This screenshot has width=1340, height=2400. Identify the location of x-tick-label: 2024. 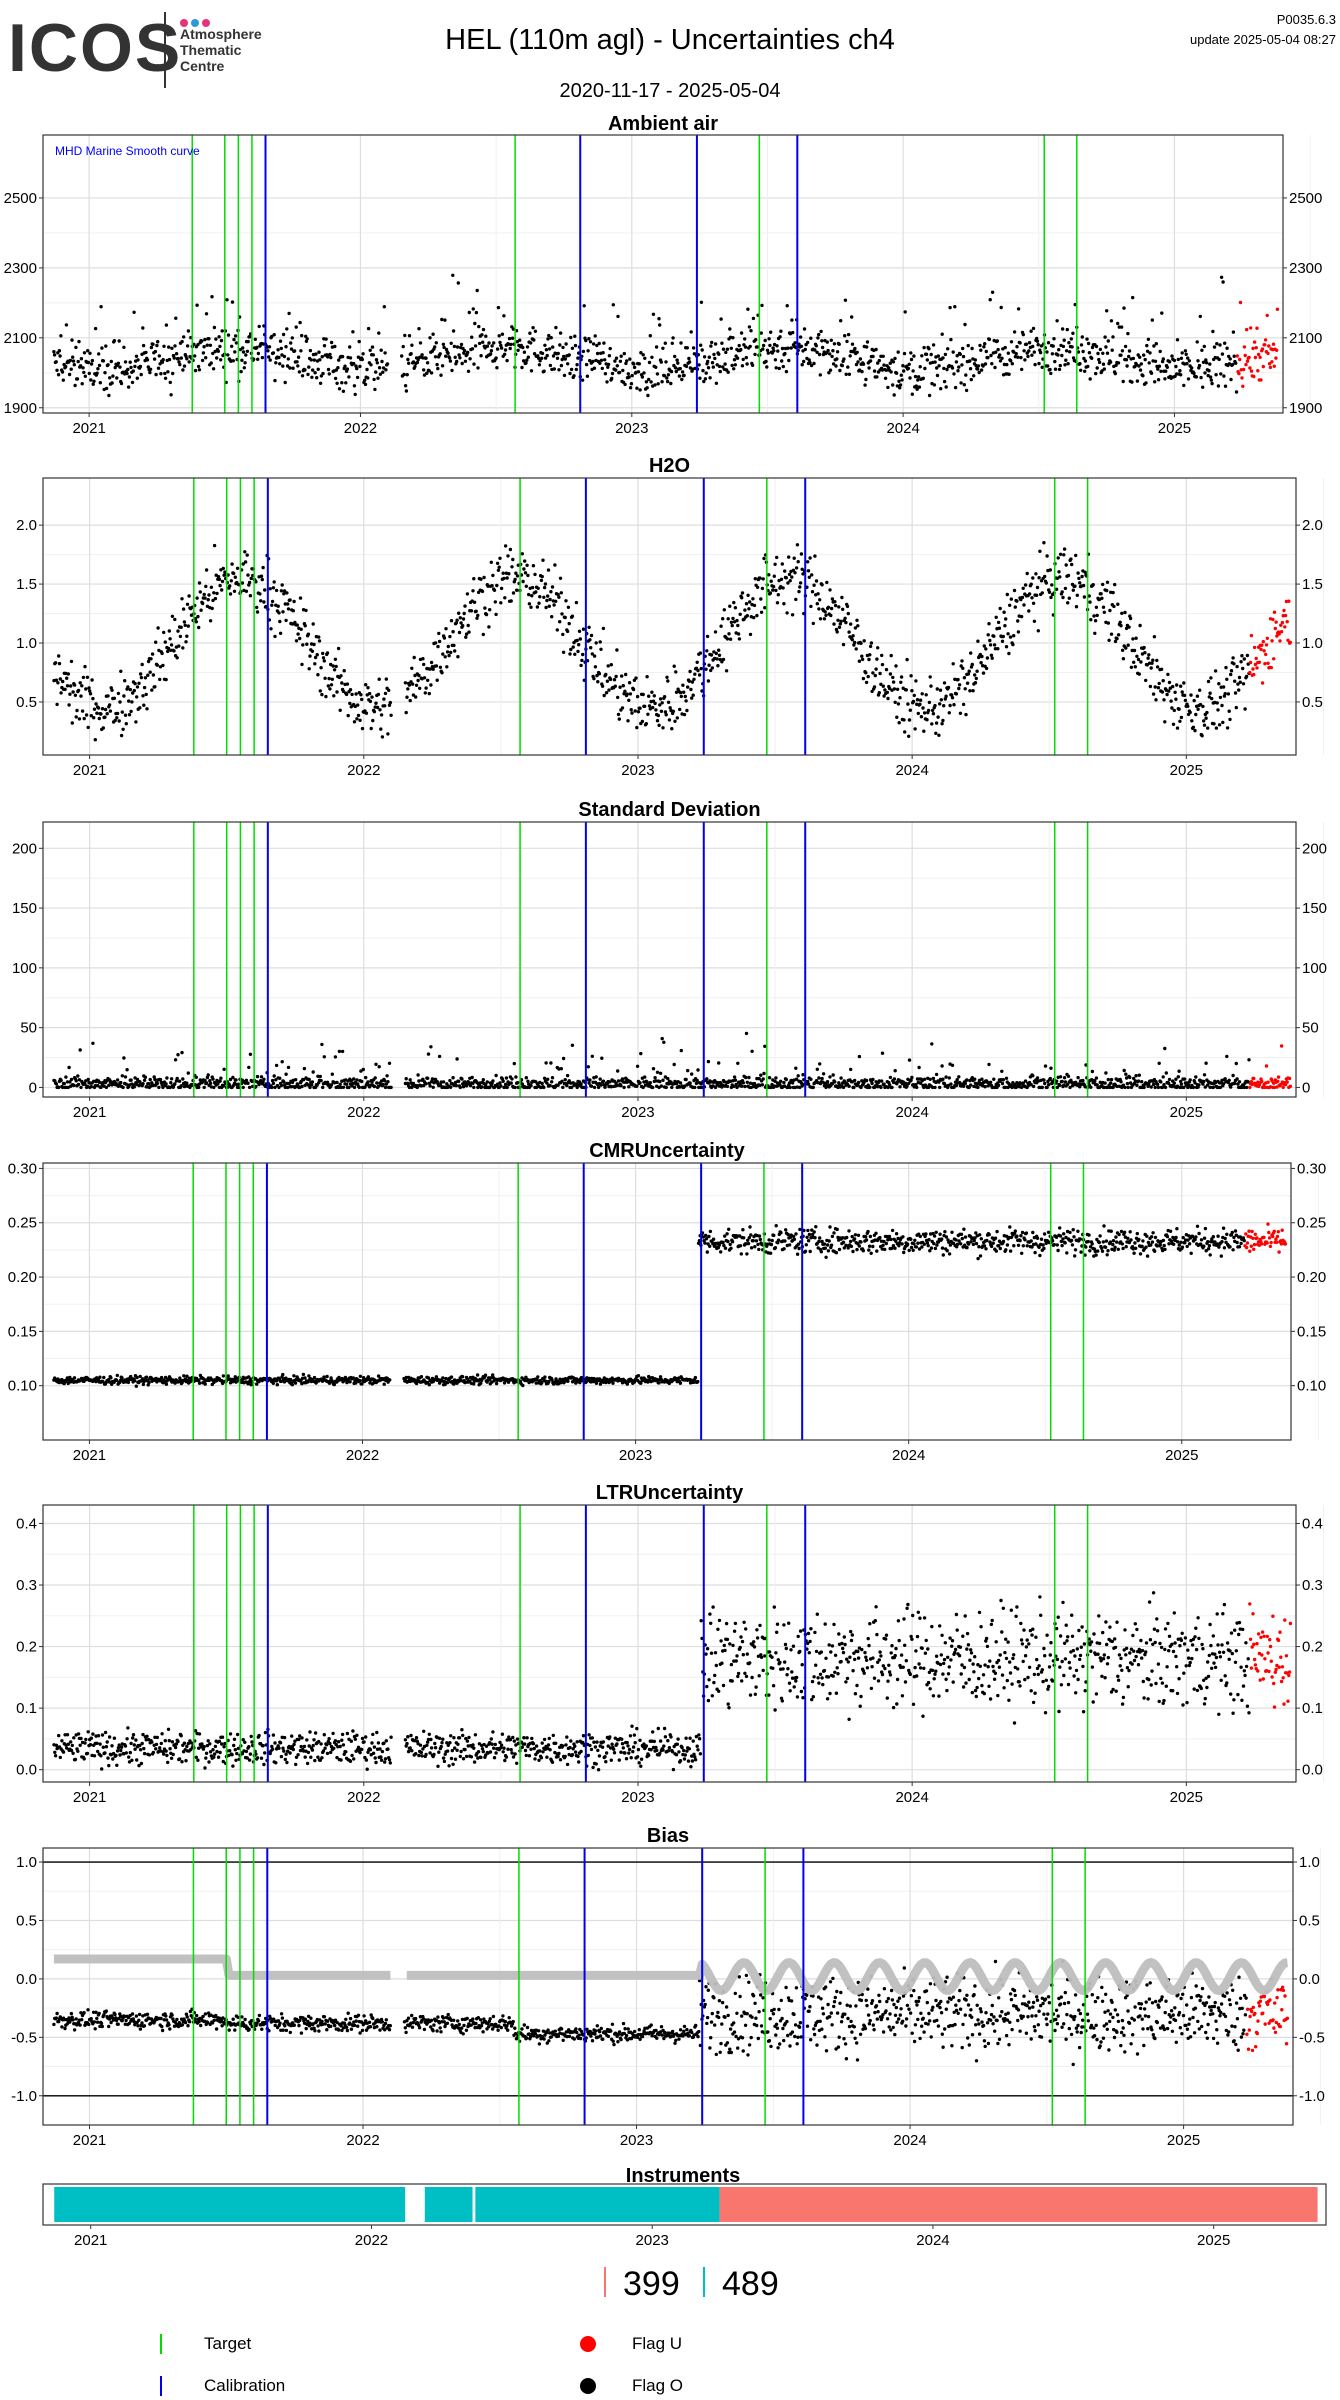
(902, 428).